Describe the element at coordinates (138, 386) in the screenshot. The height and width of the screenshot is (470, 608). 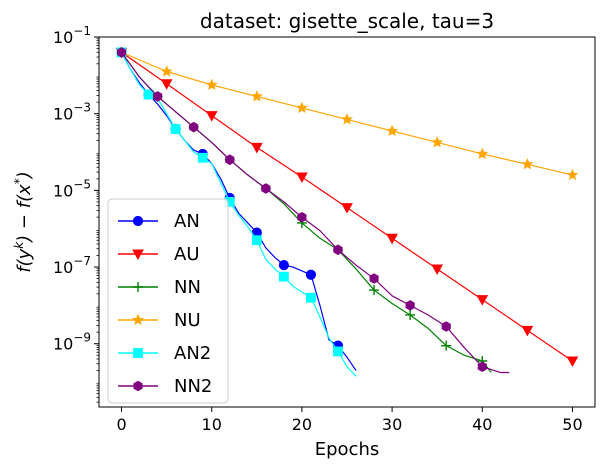
I see `legend-marker-nn2` at that location.